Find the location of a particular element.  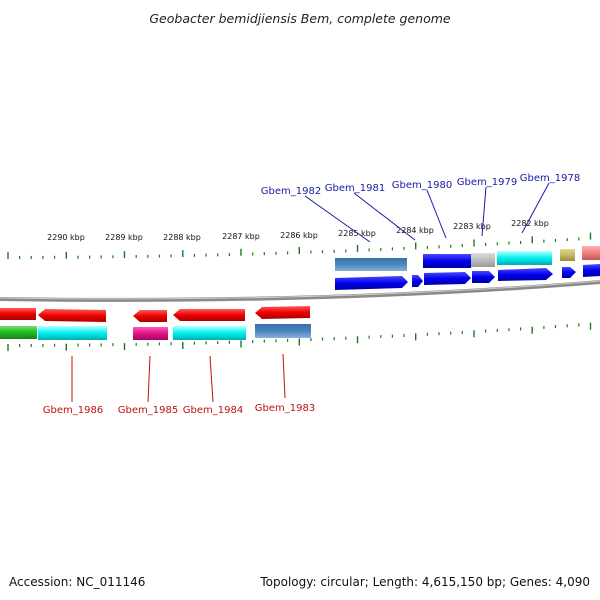

genome-backbone is located at coordinates (300, 291).